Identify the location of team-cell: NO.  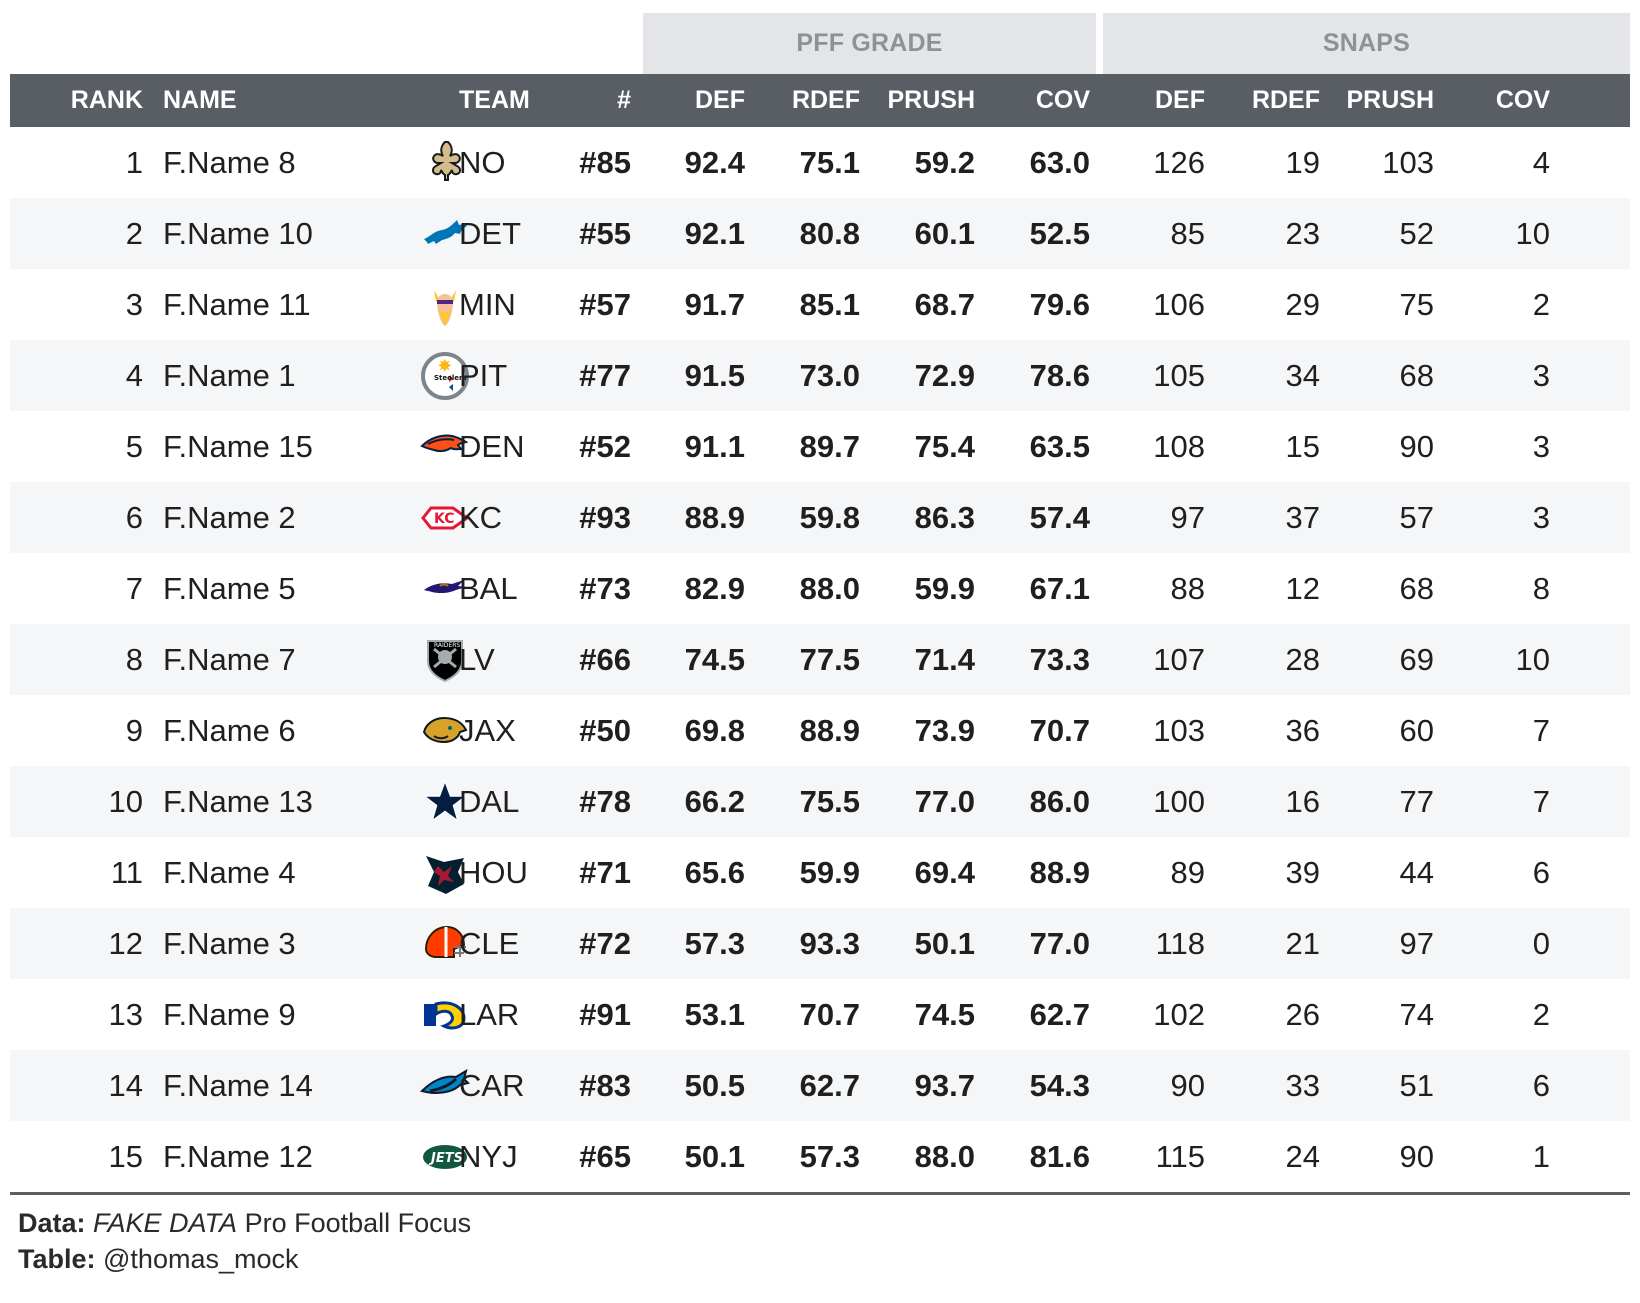
(482, 162).